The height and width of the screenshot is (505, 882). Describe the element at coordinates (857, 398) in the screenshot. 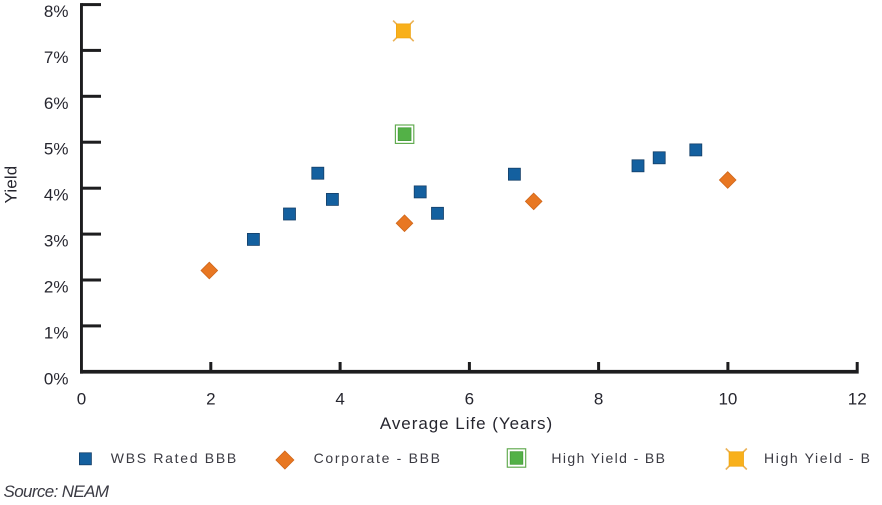

I see `svg-text: 12` at that location.